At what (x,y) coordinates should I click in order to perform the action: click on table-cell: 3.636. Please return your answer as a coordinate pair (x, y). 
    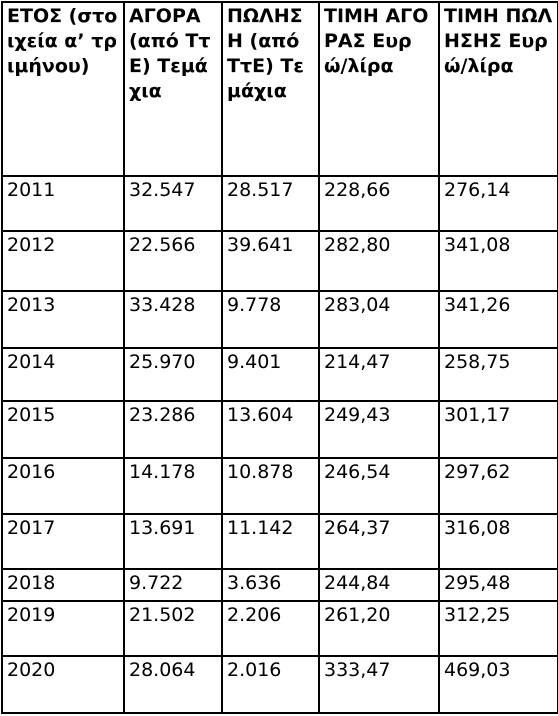
    Looking at the image, I should click on (270, 585).